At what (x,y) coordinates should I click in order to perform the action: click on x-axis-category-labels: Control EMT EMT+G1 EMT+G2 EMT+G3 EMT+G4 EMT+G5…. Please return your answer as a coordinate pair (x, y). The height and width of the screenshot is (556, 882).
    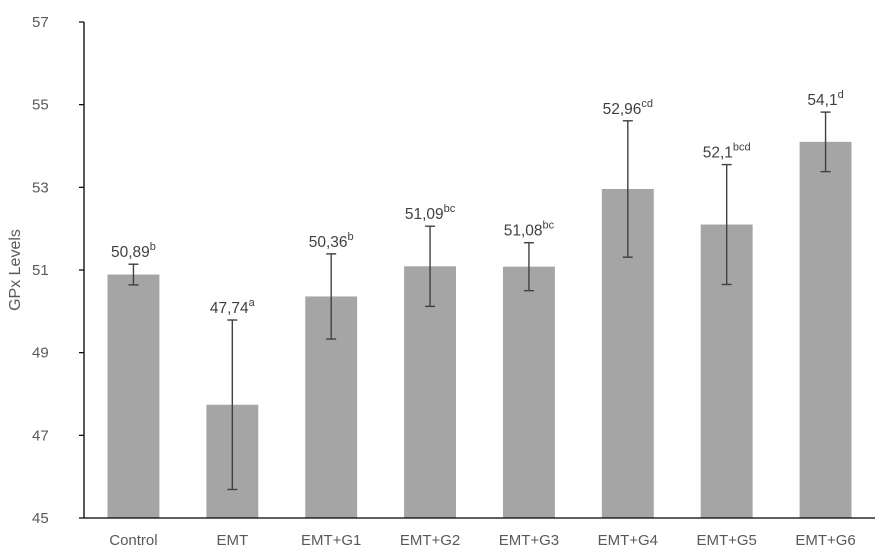
    Looking at the image, I should click on (482, 540).